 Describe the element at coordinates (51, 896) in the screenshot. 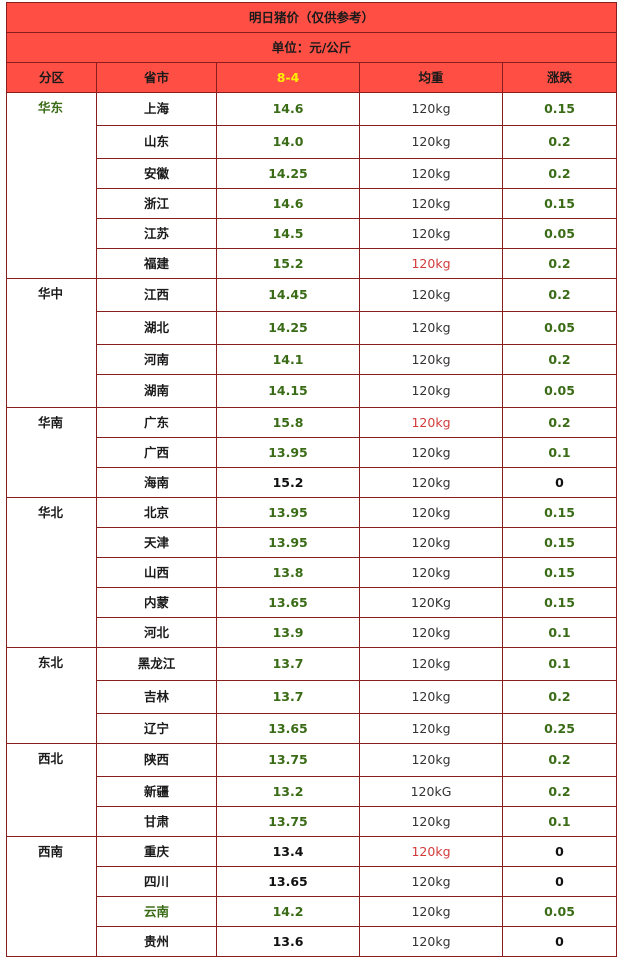

I see `region-cell-xinan: 西南` at that location.